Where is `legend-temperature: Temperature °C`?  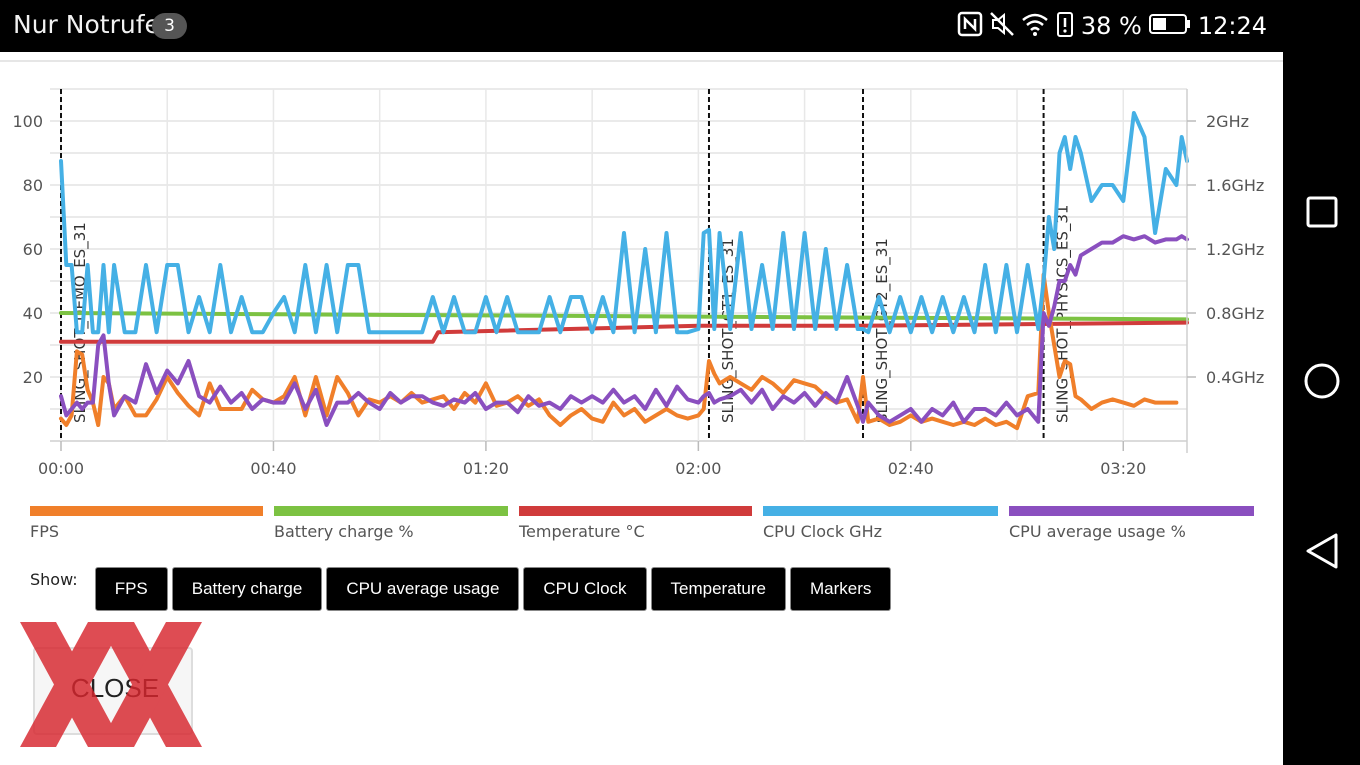
legend-temperature: Temperature °C is located at coordinates (635, 526).